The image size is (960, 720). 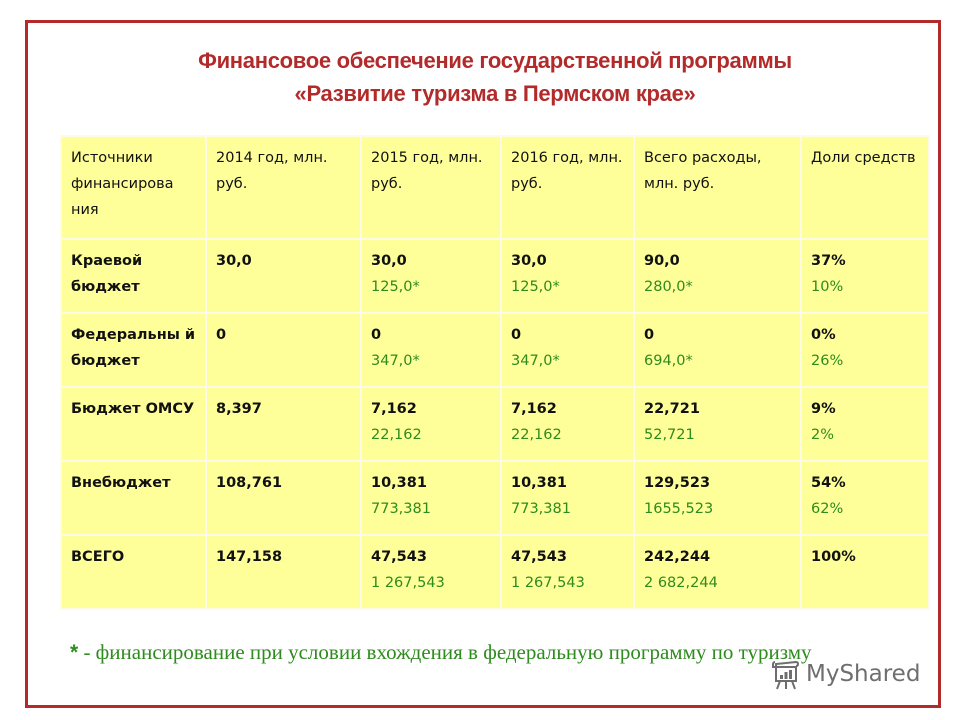 What do you see at coordinates (495, 93) in the screenshot?
I see `title-line-2: «Развитие туризма в Пермском крае»` at bounding box center [495, 93].